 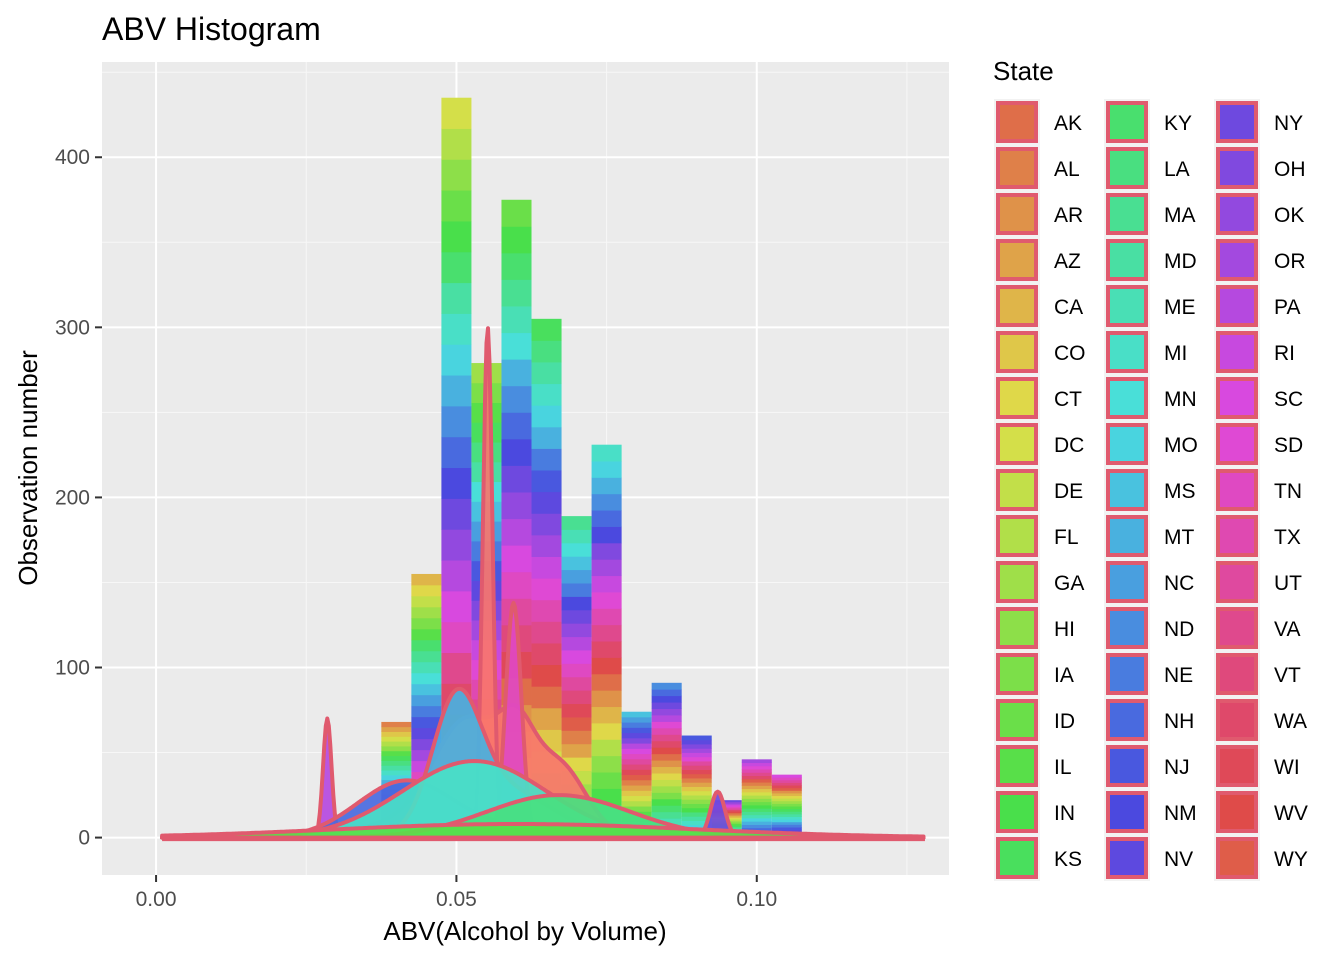 I want to click on x-axis-ticks: 0.00 0.05 0.10, so click(x=456, y=893).